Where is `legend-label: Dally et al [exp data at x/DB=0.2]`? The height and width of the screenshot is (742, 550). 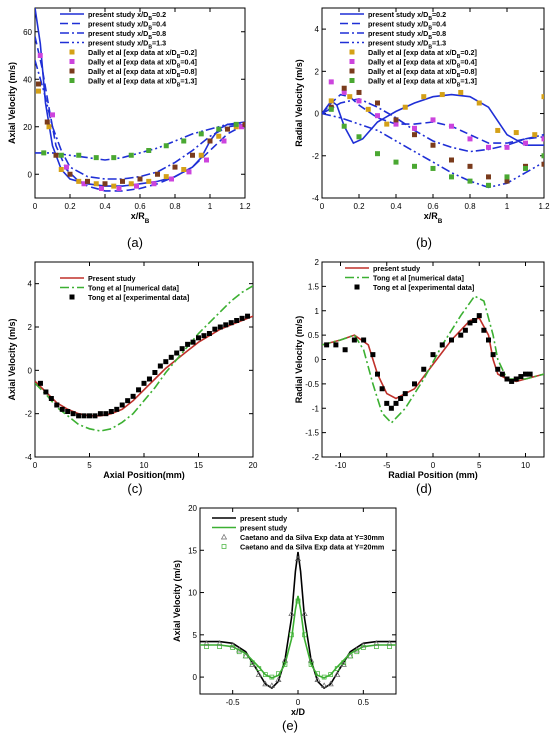
legend-label: Dally et al [exp data at x/DB=0.2] is located at coordinates (142, 54).